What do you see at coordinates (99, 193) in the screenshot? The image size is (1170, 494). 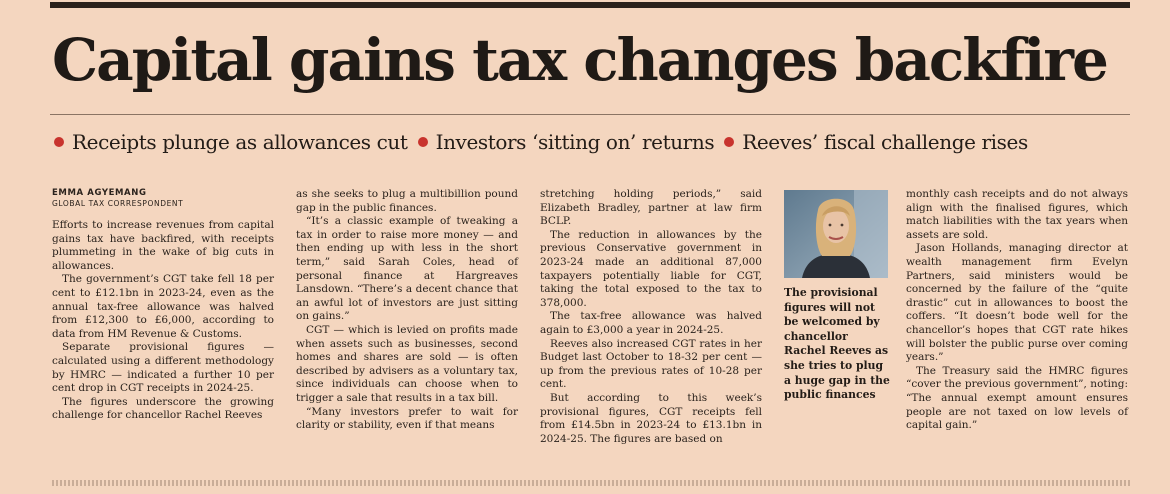 I see `byline: EMMA AGYEMANG` at bounding box center [99, 193].